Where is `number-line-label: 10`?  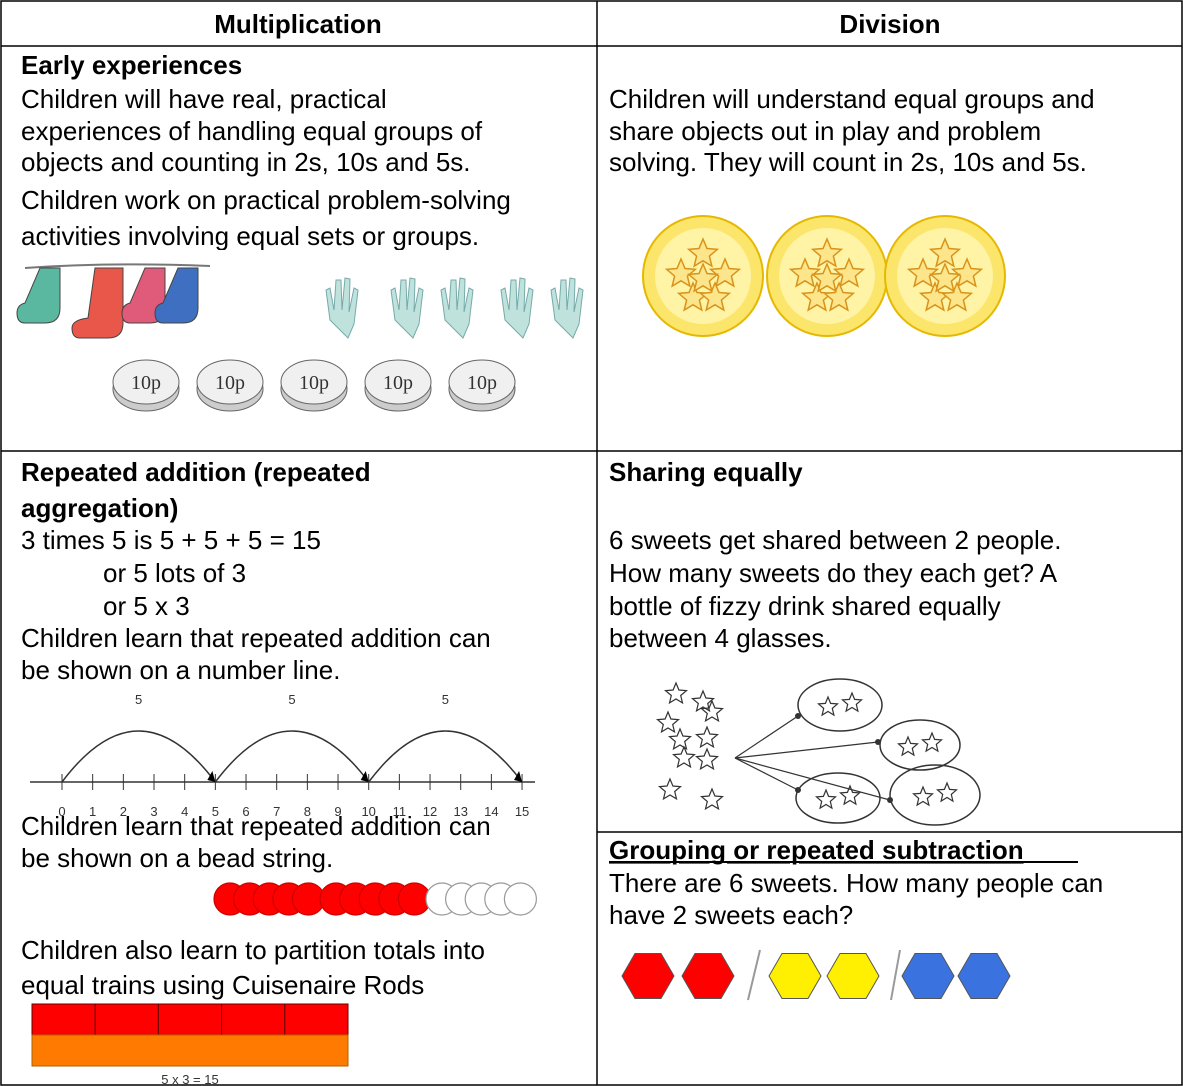 number-line-label: 10 is located at coordinates (368, 811).